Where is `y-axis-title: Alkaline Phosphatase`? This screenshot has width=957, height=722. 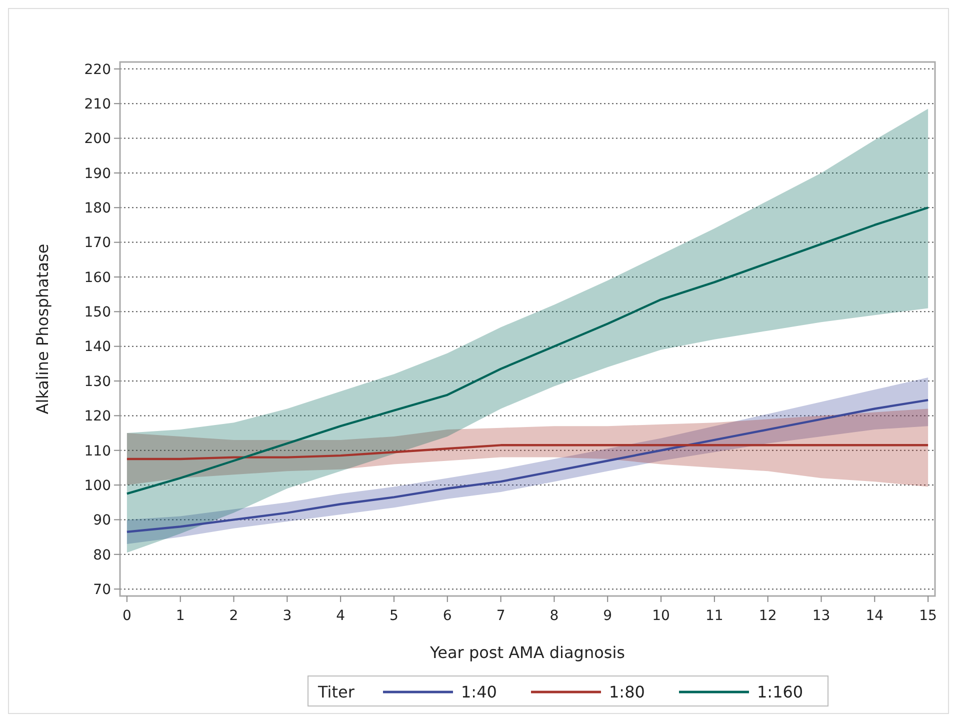
y-axis-title: Alkaline Phosphatase is located at coordinates (42, 329).